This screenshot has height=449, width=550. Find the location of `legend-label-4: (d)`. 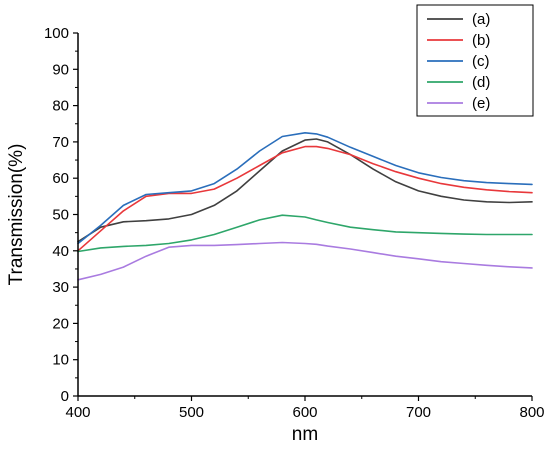

legend-label-4: (d) is located at coordinates (481, 82).